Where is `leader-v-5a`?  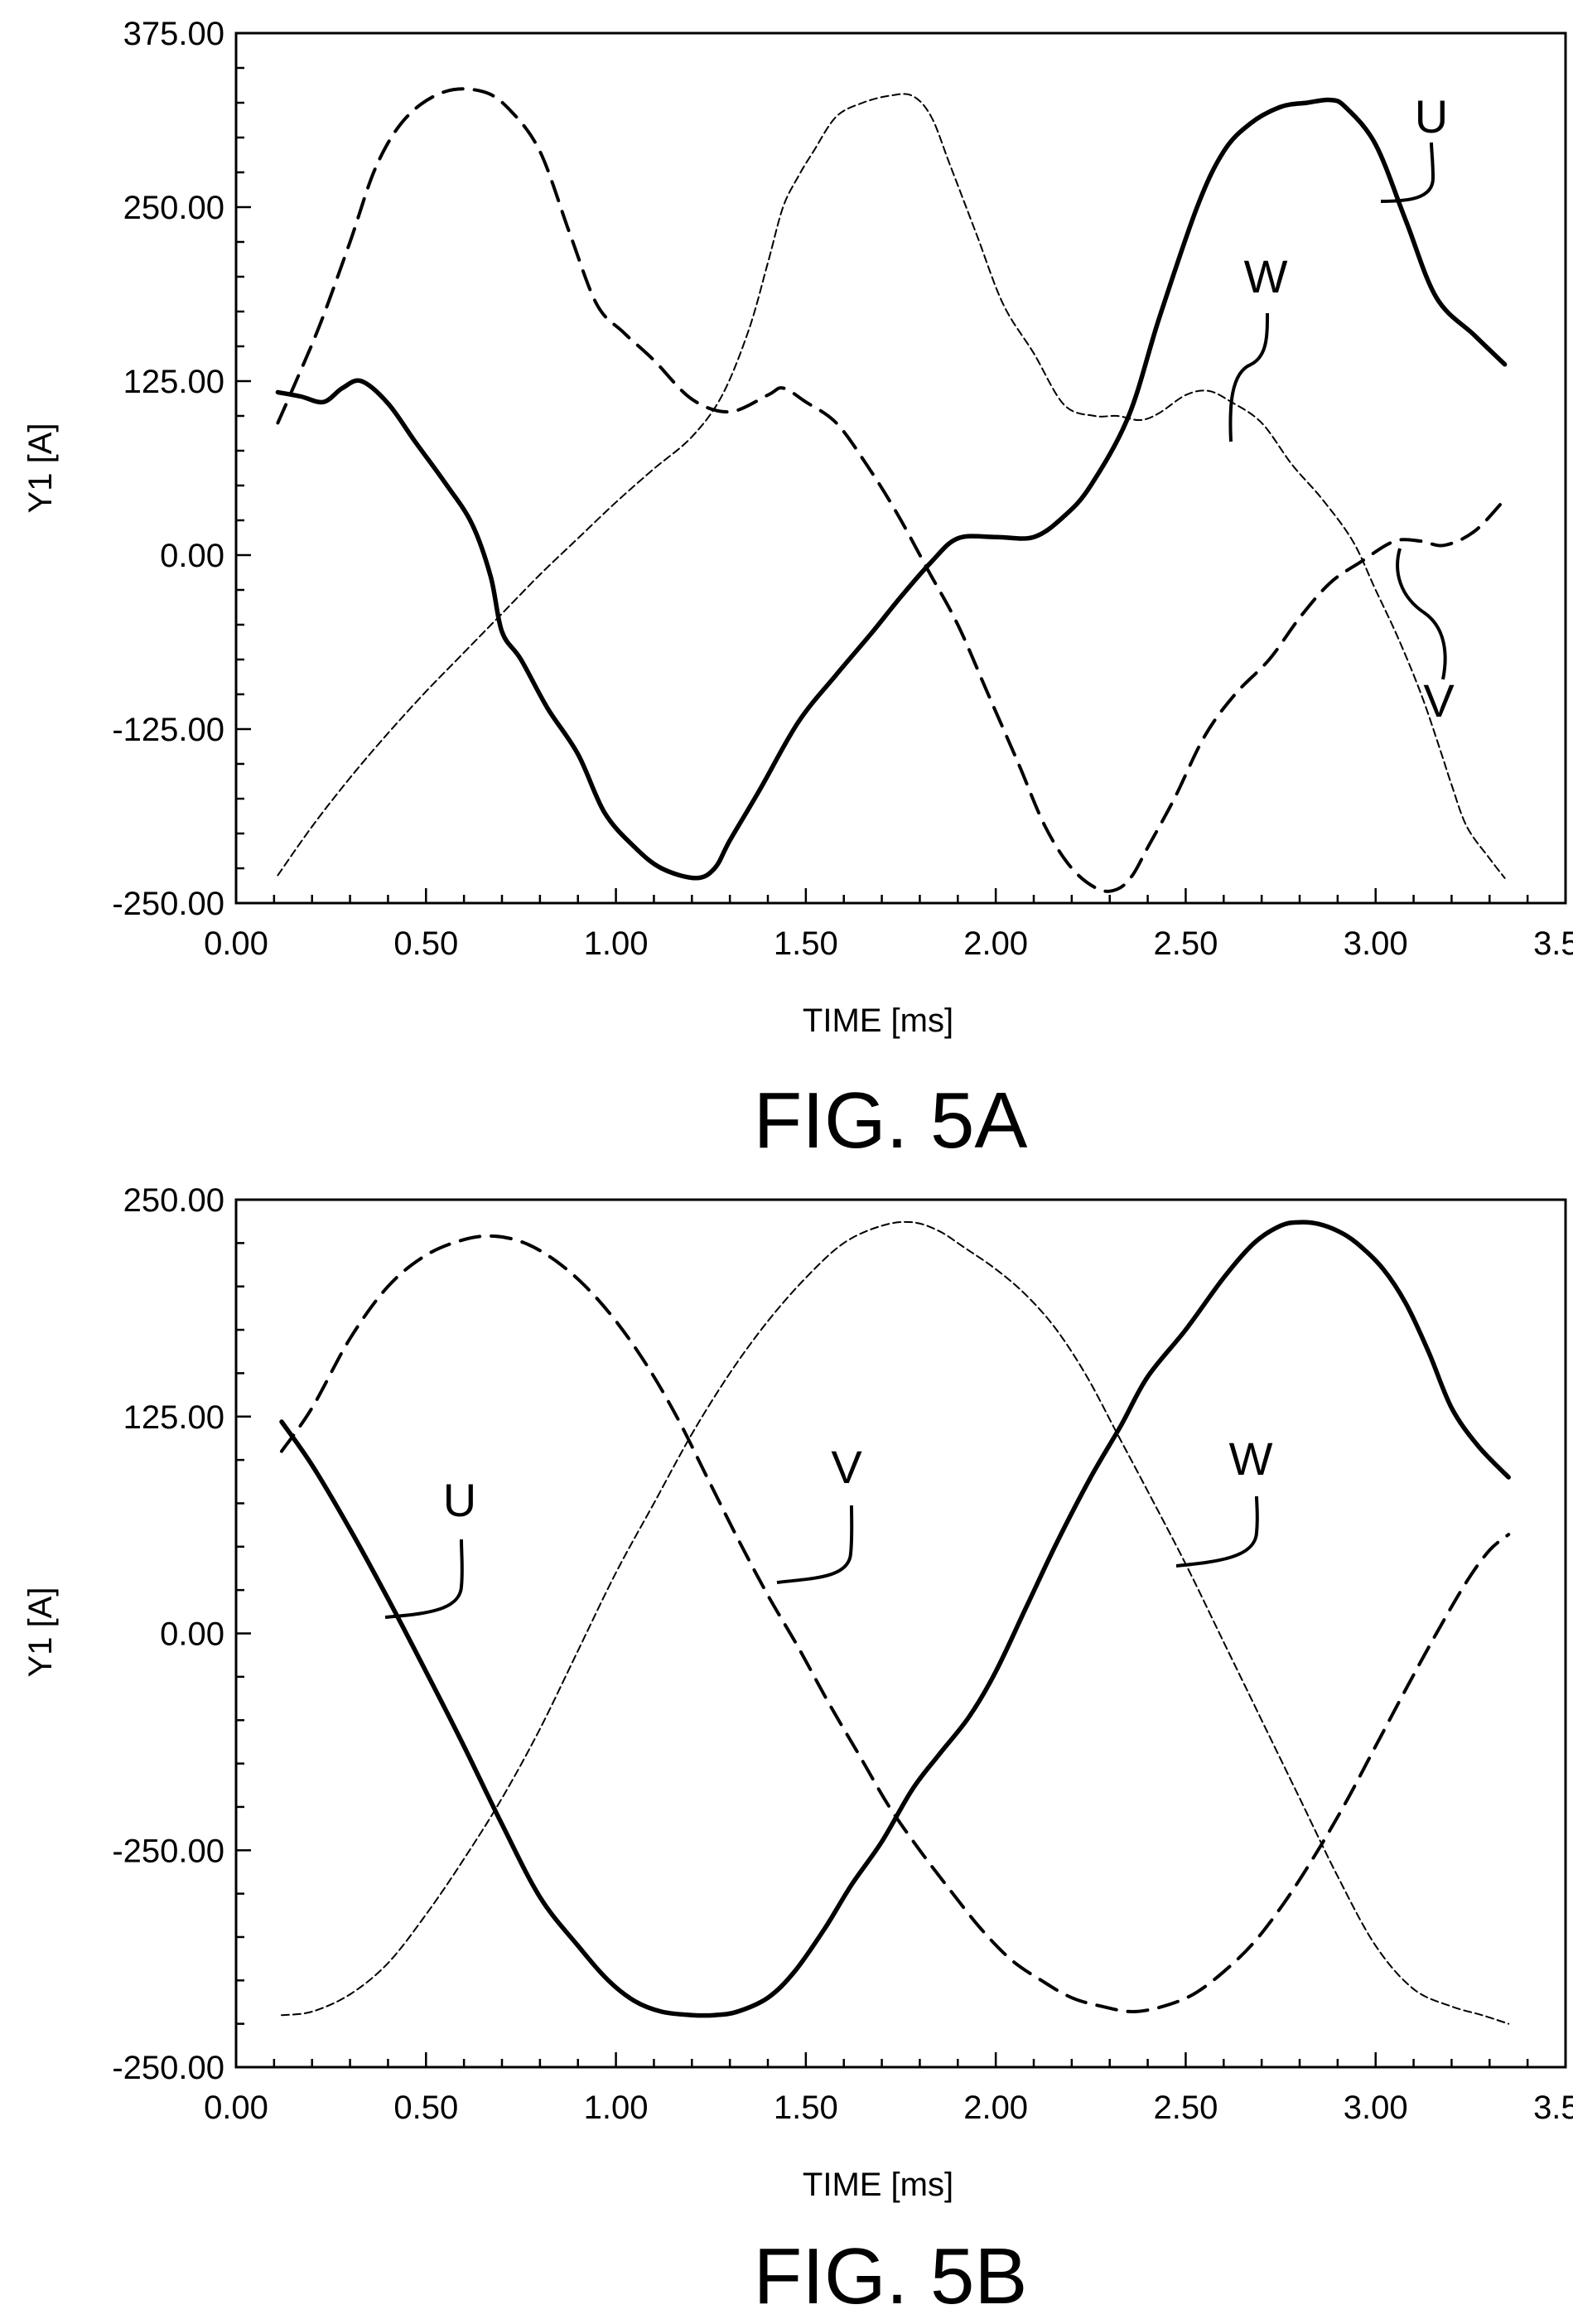 leader-v-5a is located at coordinates (1422, 614).